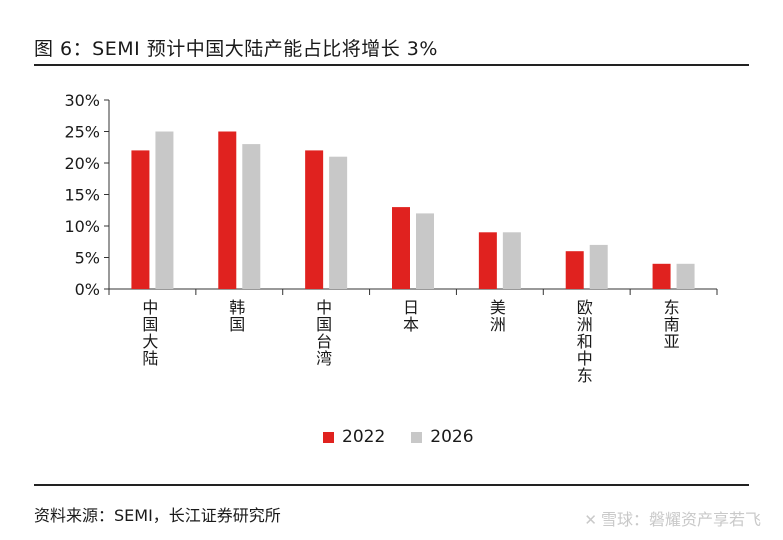 The height and width of the screenshot is (540, 783). Describe the element at coordinates (411, 316) in the screenshot. I see `x-category-label: 日本` at that location.